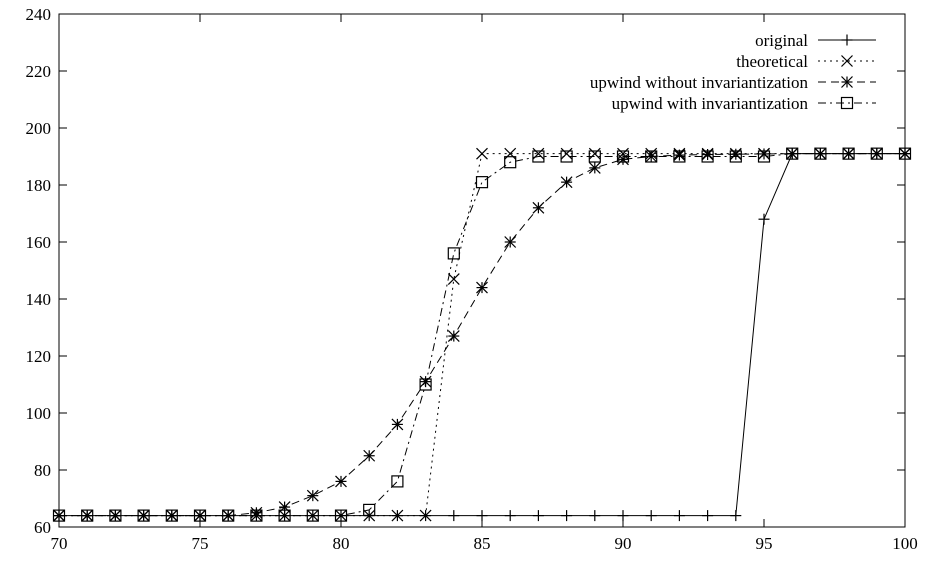 This screenshot has height=561, width=929. I want to click on x-tick-label: 95, so click(764, 543).